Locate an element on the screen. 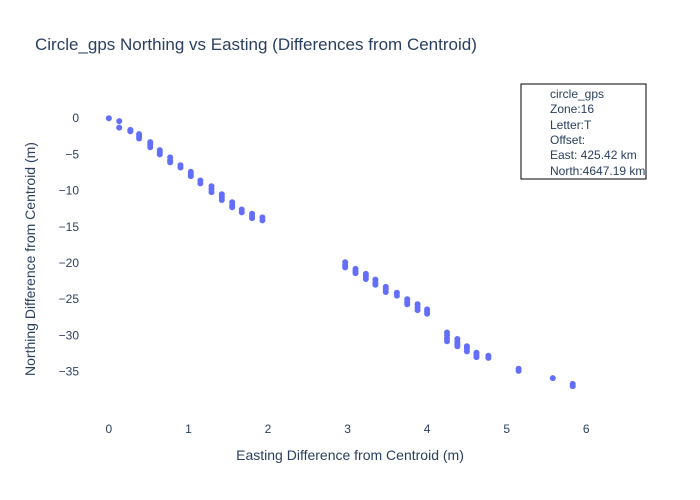 The image size is (700, 500). x-tick-label: 4 is located at coordinates (427, 429).